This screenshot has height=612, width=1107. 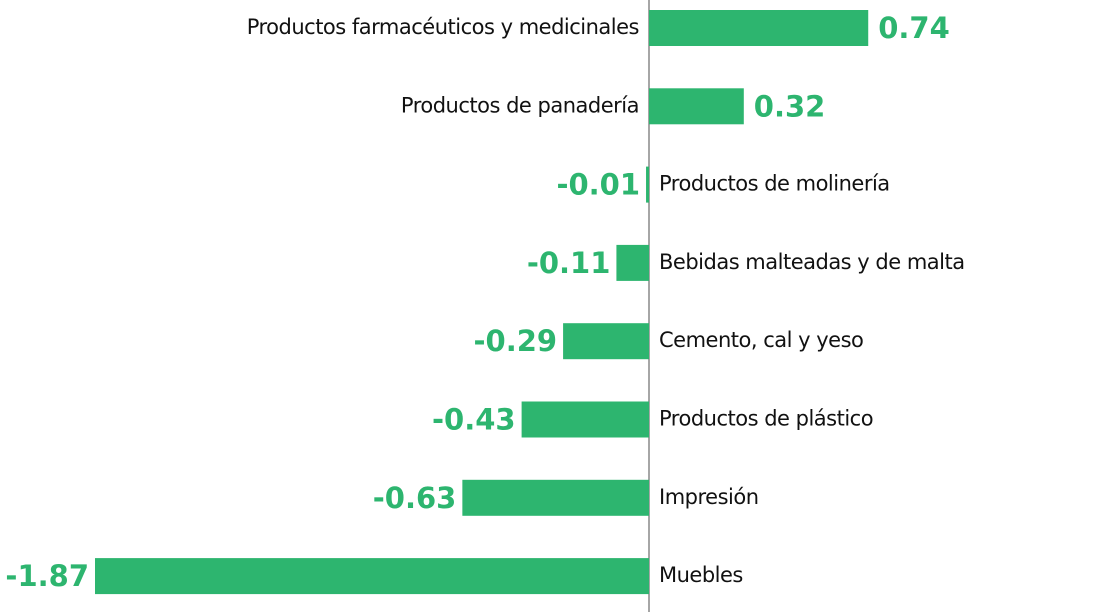 What do you see at coordinates (812, 262) in the screenshot?
I see `category-label: Bebidas malteadas y de malta` at bounding box center [812, 262].